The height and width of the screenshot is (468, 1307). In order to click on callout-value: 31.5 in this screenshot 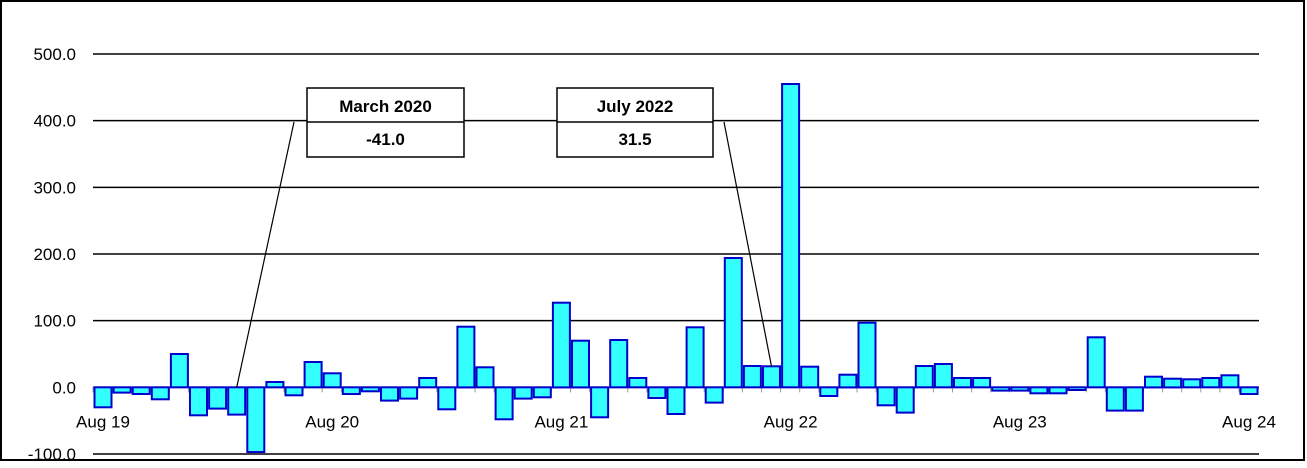, I will do `click(634, 139)`.